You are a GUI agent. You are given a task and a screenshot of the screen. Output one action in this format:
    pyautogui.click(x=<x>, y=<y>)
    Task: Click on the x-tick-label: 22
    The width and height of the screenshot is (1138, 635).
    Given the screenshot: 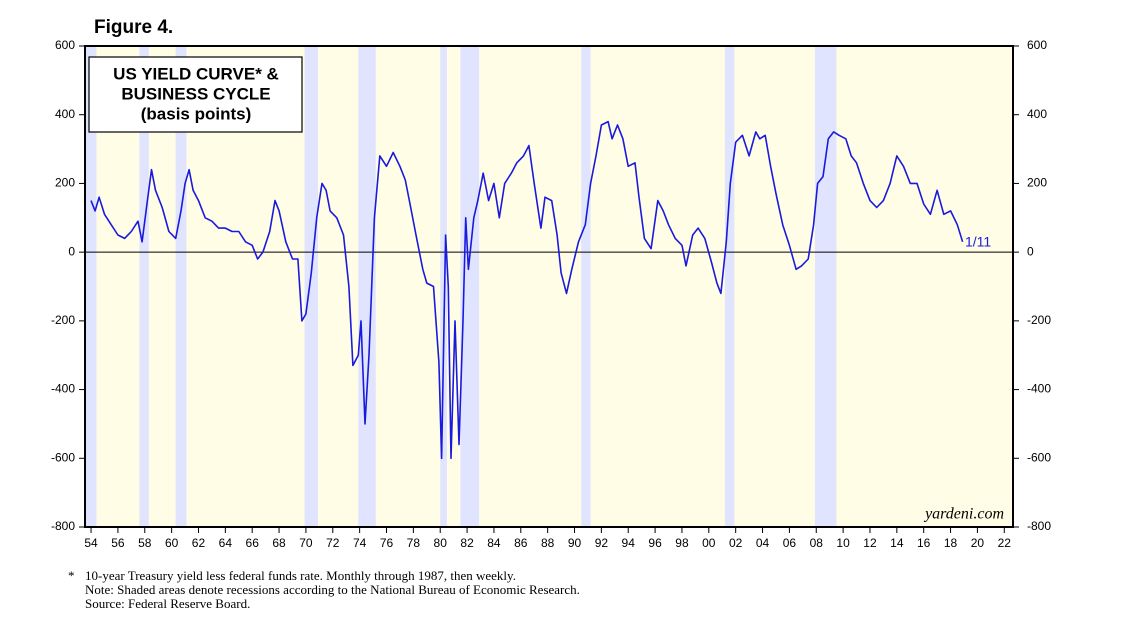 What is the action you would take?
    pyautogui.click(x=1005, y=543)
    